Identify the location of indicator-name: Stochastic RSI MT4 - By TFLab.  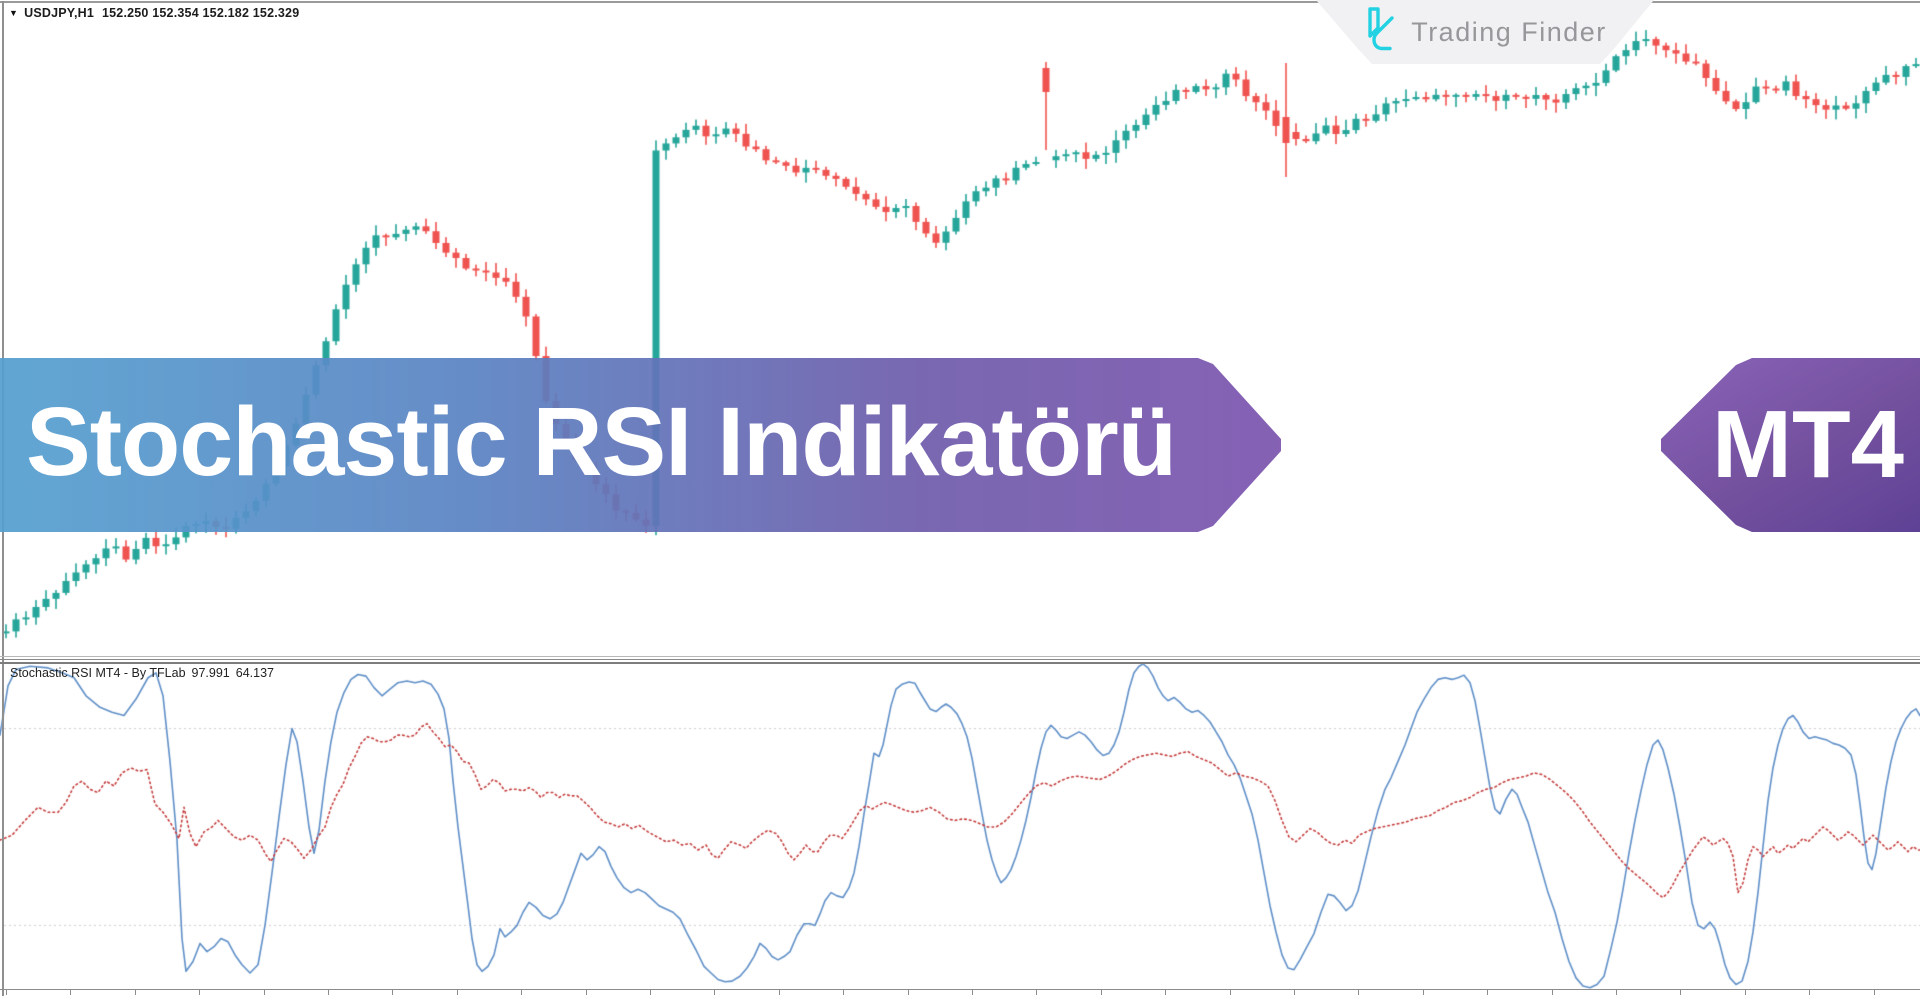
(98, 673).